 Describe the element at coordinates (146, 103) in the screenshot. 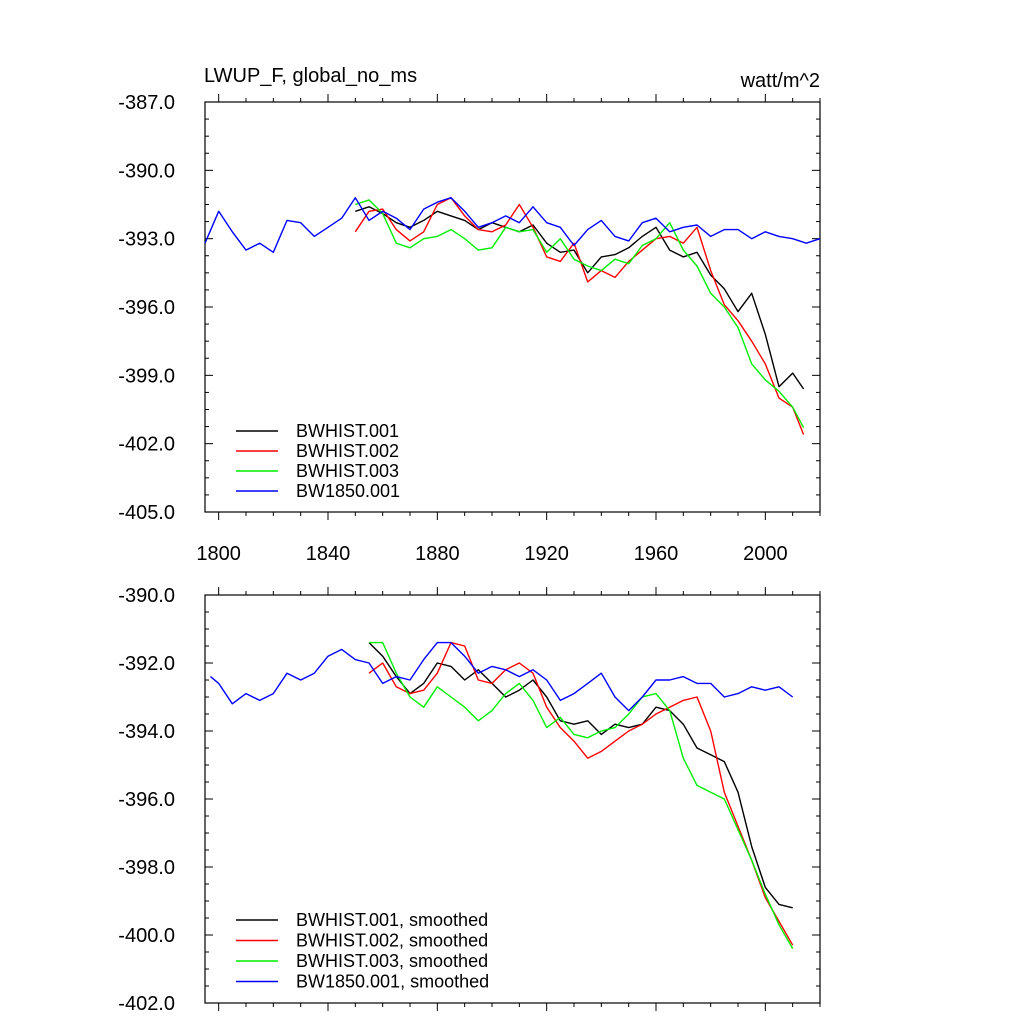

I see `y-tick-label: -387.0` at that location.